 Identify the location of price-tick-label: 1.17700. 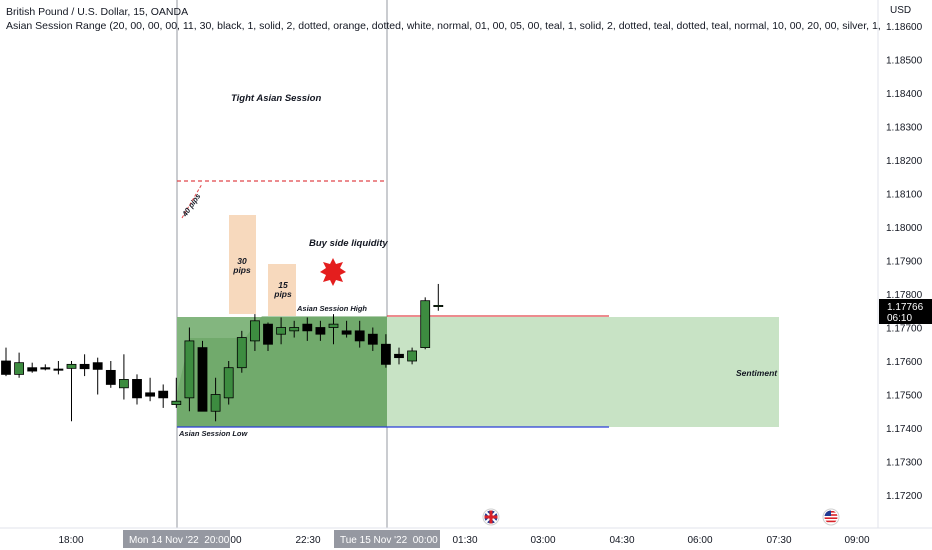
(904, 329).